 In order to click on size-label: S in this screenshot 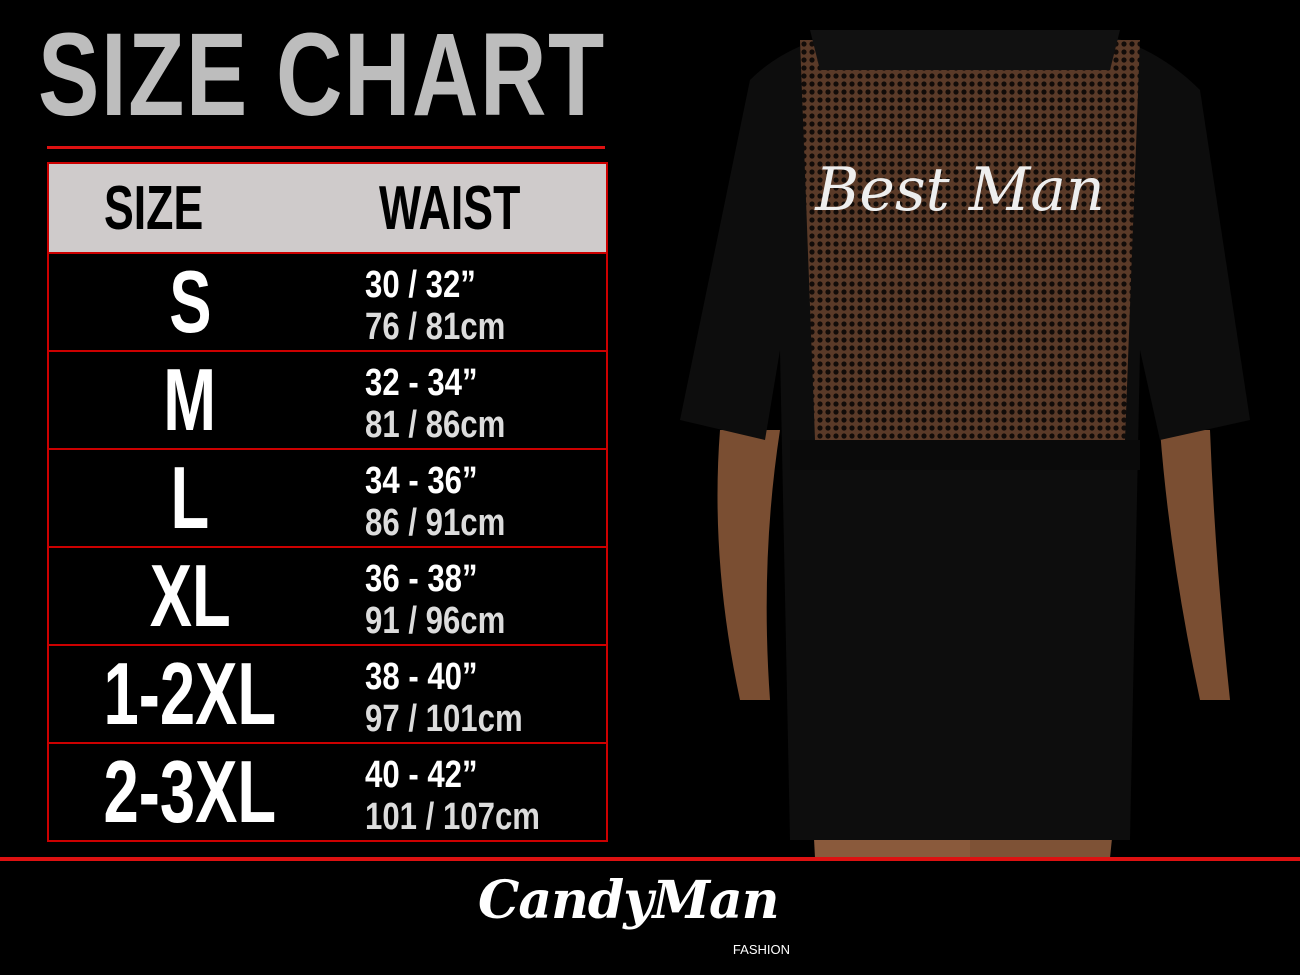, I will do `click(190, 301)`.